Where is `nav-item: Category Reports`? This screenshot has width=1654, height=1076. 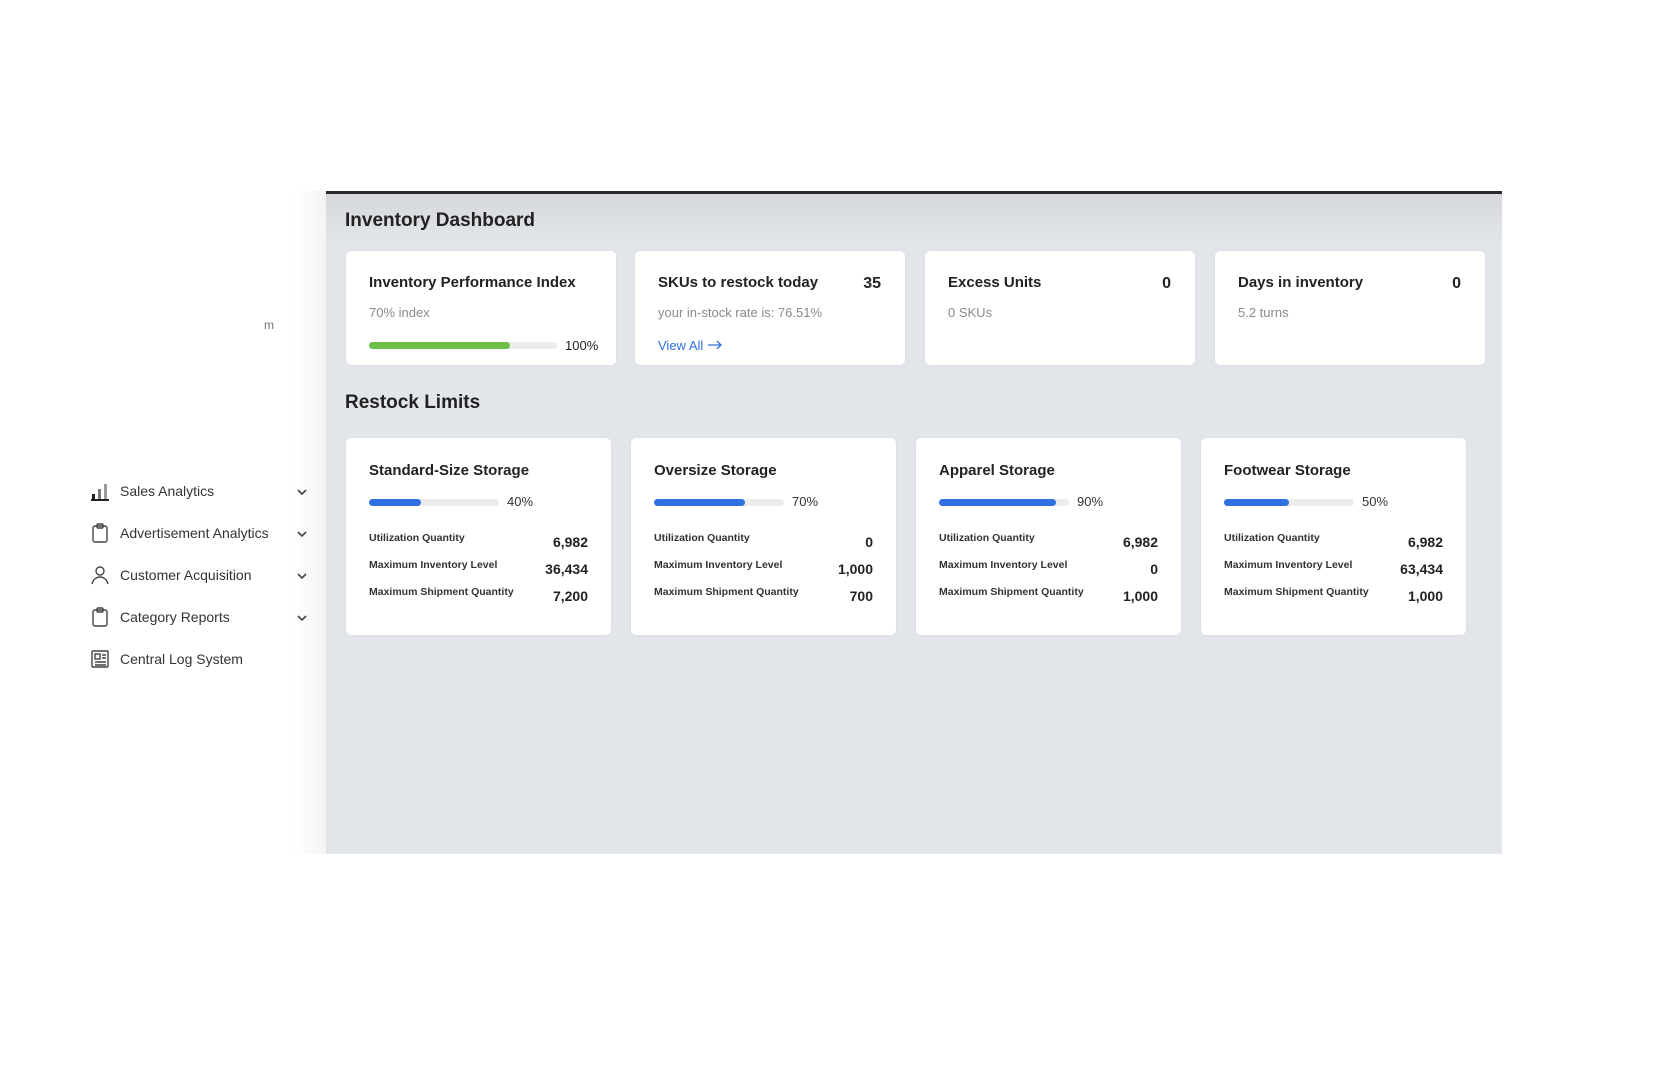 nav-item: Category Reports is located at coordinates (175, 617).